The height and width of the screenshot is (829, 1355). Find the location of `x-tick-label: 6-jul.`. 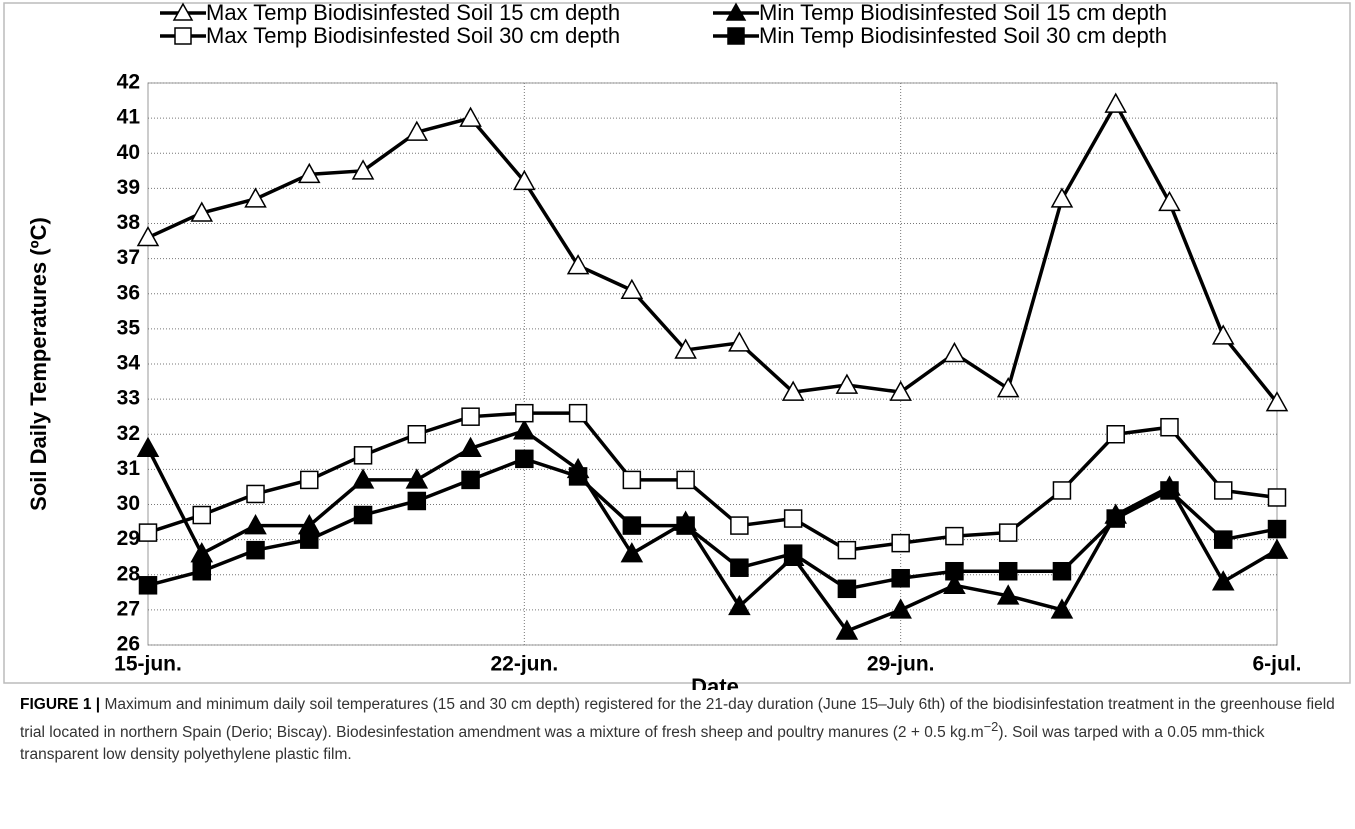

x-tick-label: 6-jul. is located at coordinates (1276, 664).